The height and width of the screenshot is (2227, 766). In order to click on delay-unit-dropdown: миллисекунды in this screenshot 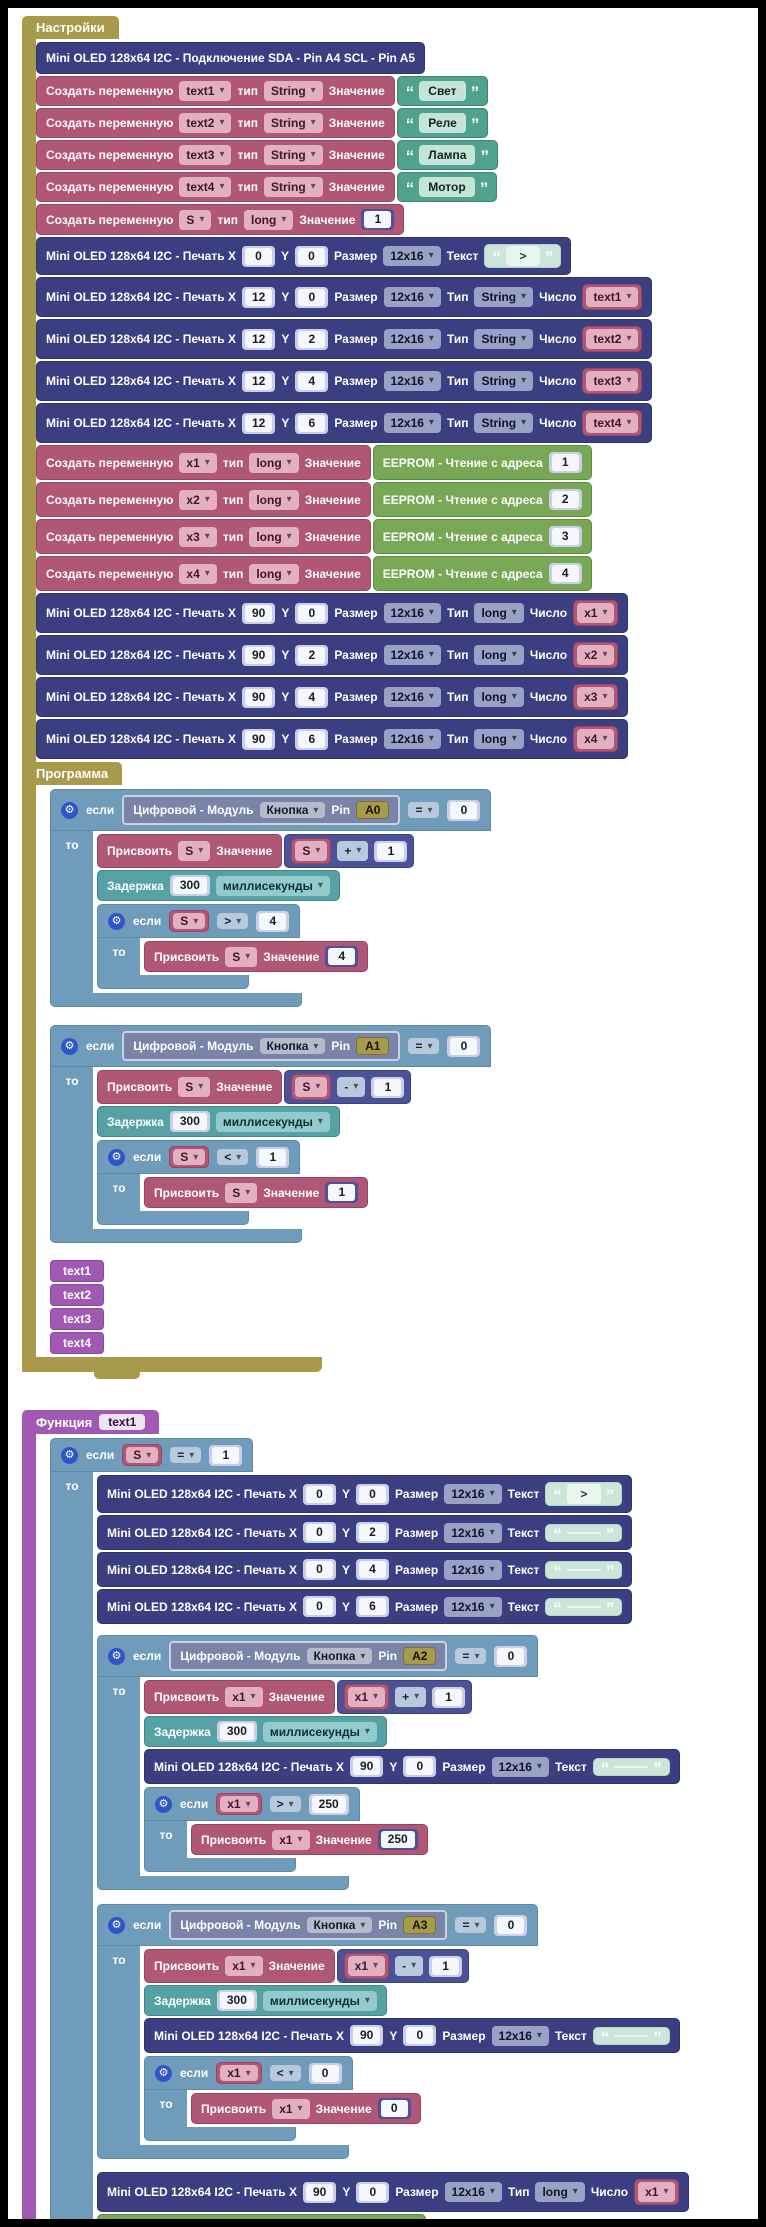, I will do `click(319, 1731)`.